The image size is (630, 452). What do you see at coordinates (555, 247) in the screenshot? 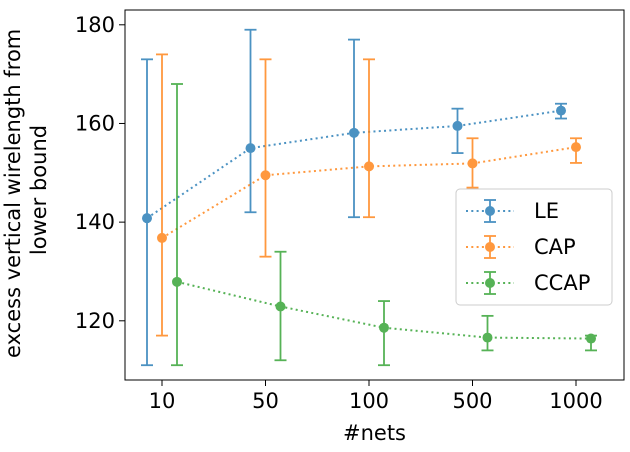
I see `legend-label-cap: CAP` at bounding box center [555, 247].